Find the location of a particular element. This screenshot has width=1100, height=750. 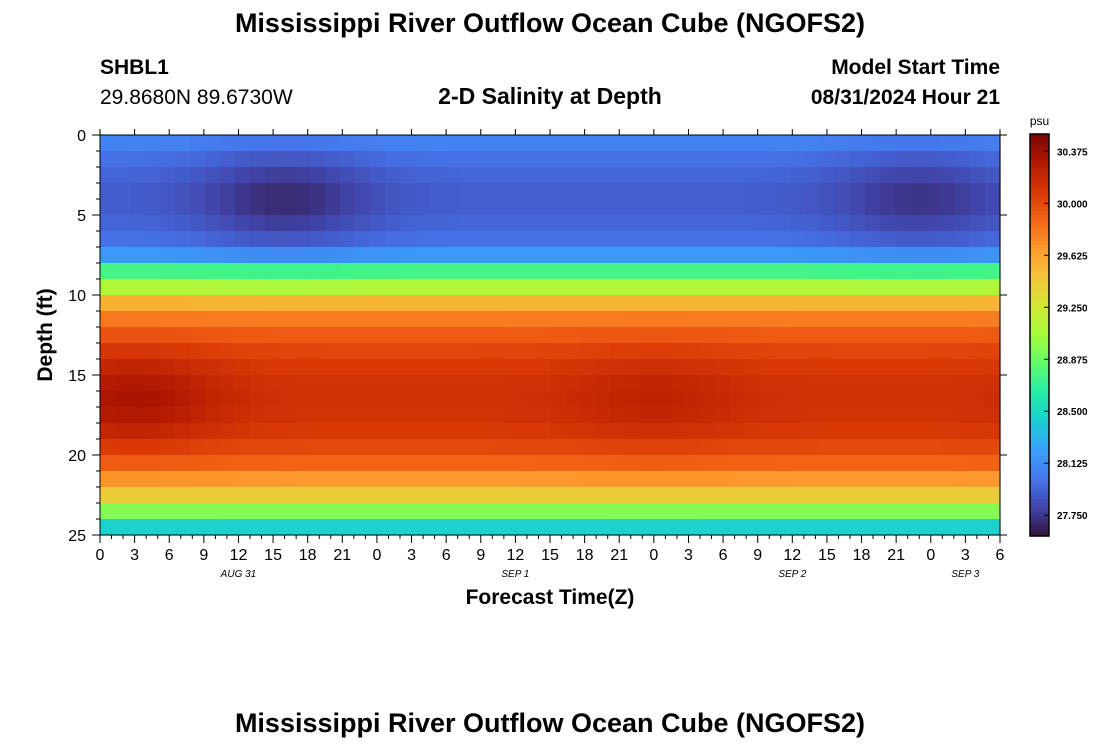

x-tick-label: 15 is located at coordinates (273, 555).